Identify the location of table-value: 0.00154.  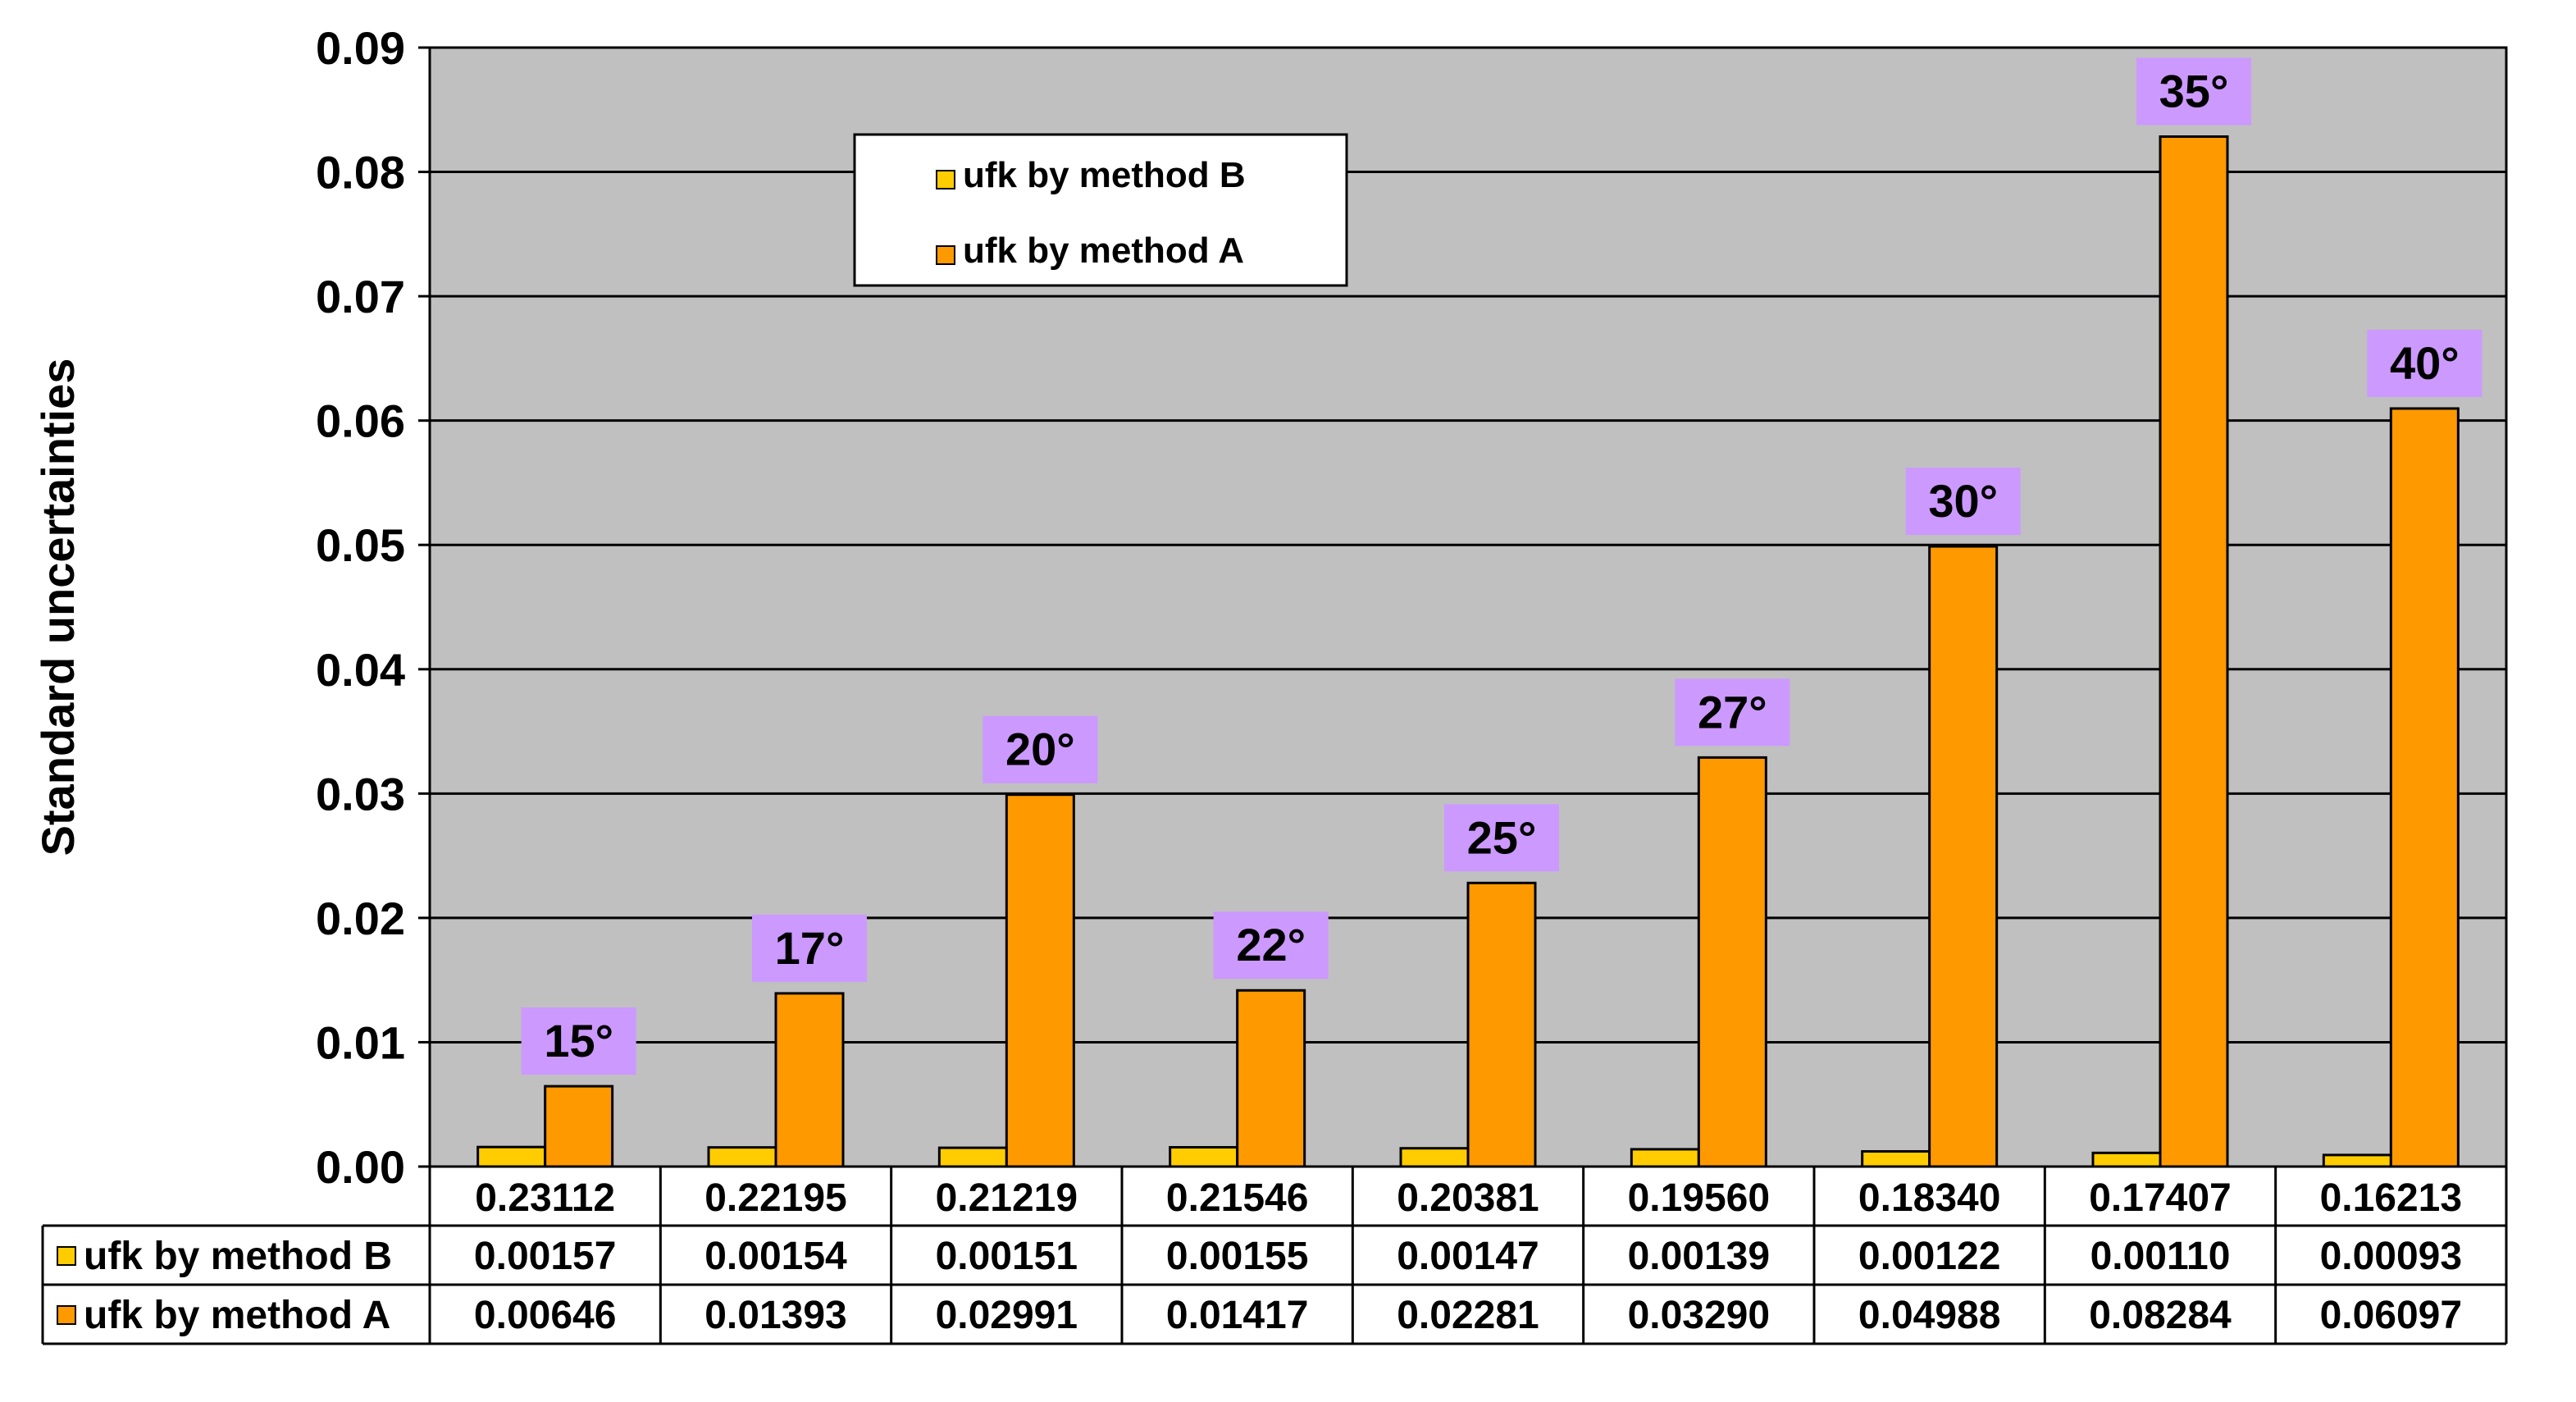
(775, 1256).